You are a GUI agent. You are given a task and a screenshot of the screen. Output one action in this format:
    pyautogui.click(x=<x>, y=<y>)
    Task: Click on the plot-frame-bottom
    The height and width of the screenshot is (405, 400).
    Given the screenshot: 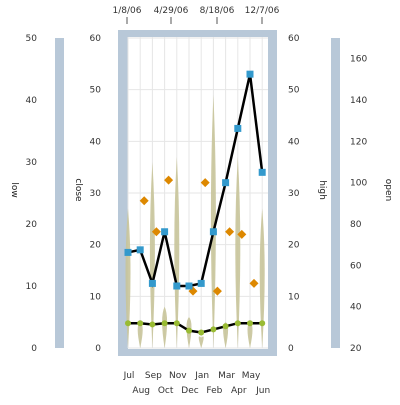 What is the action you would take?
    pyautogui.click(x=197, y=352)
    